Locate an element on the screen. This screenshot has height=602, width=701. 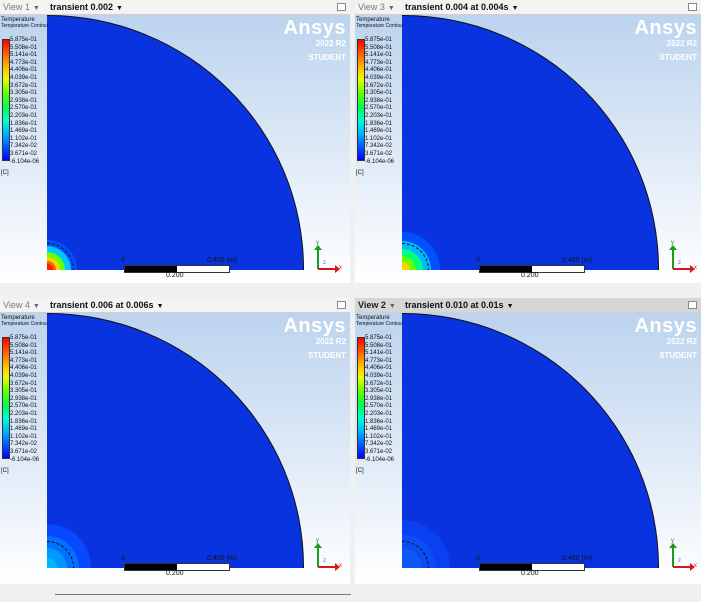
view-header: View 3 ▼ transient 0.004 at 0.004s ▼ is located at coordinates (528, 7).